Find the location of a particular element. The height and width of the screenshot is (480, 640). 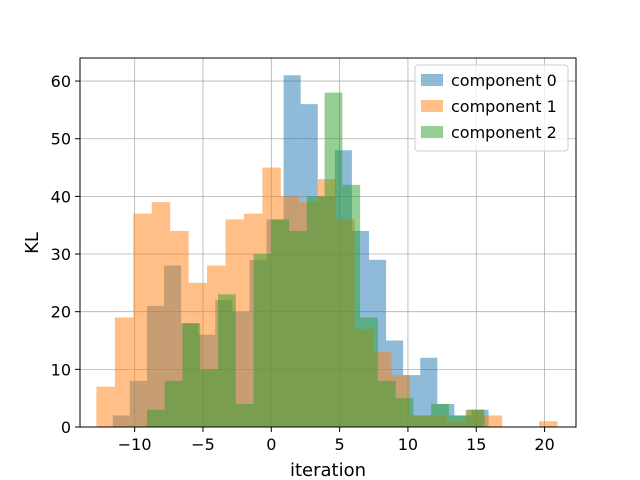

x-axis-ticks: −10 −5 0 5 10 15 20 is located at coordinates (336, 440).